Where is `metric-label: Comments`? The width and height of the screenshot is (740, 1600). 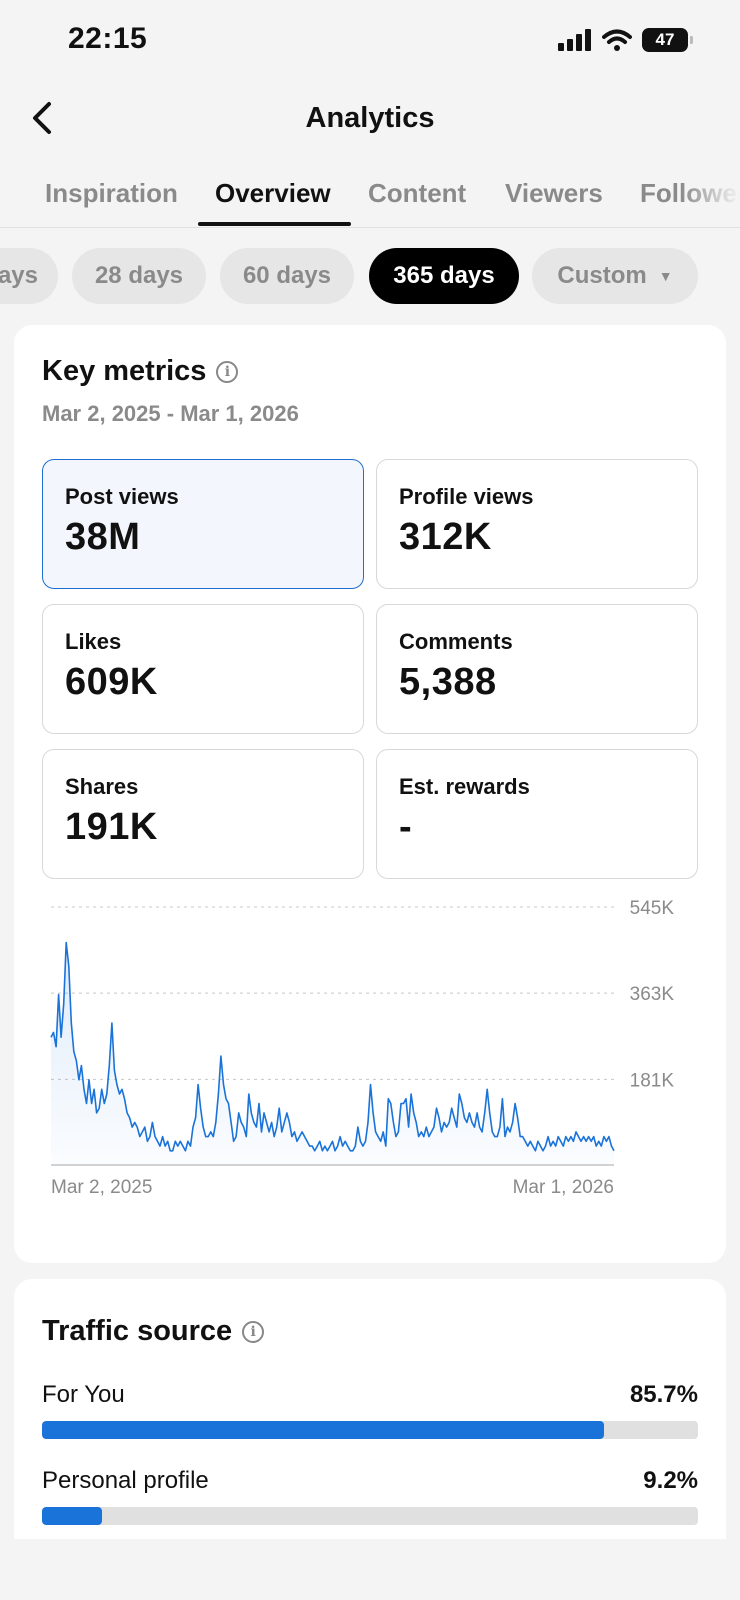
metric-label: Comments is located at coordinates (456, 641).